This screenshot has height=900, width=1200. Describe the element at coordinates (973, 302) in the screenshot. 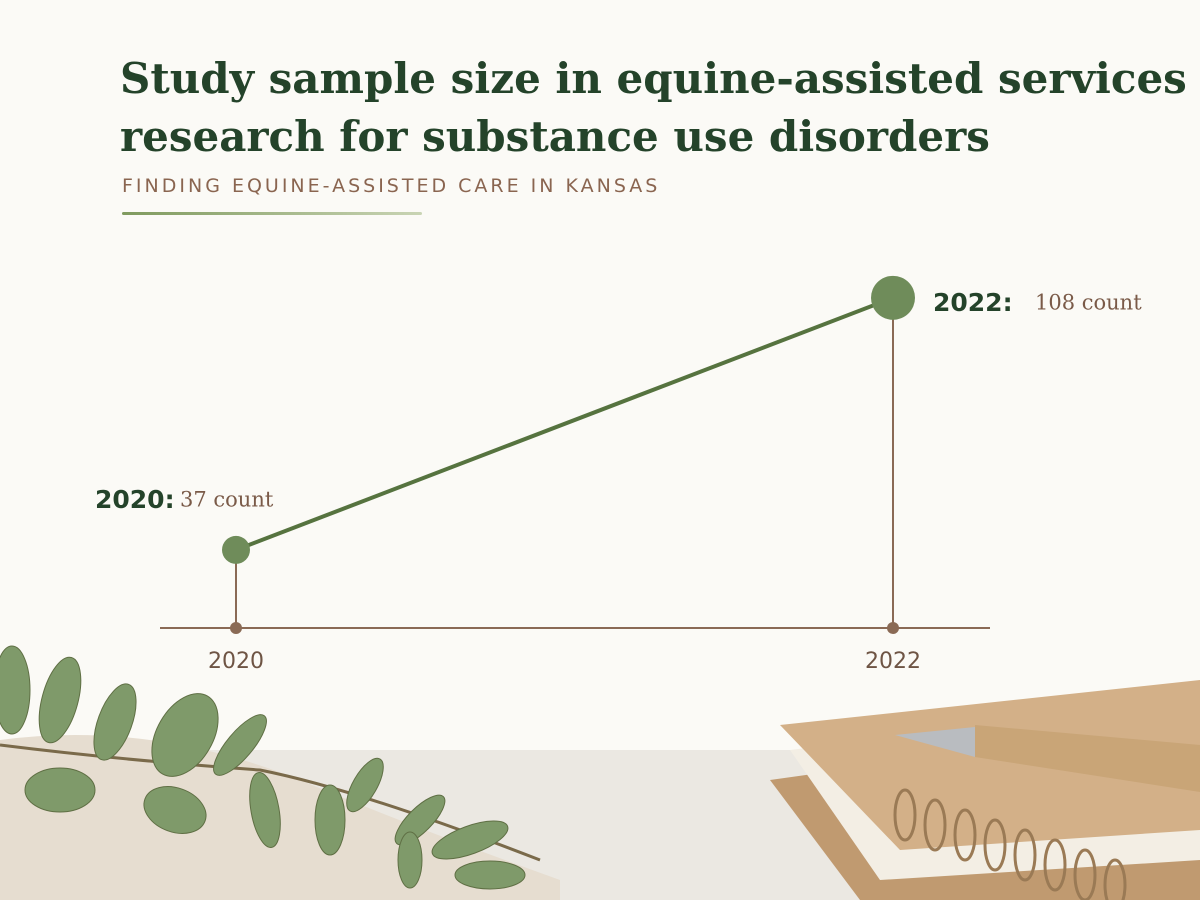

I see `point-label: 2022:` at that location.